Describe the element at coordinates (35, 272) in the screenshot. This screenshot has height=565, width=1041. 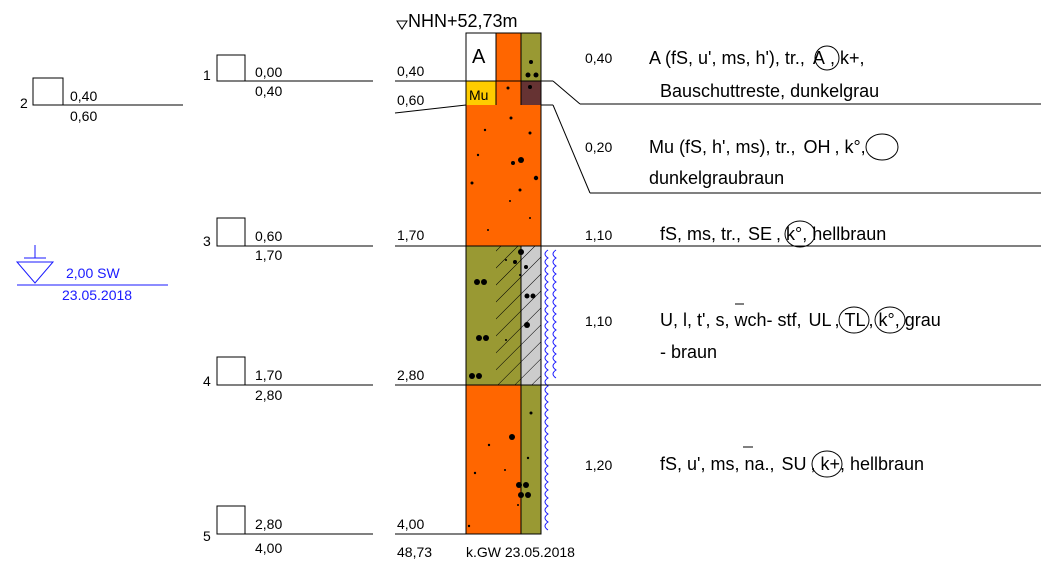
I see `groundwater-triangle-icon` at that location.